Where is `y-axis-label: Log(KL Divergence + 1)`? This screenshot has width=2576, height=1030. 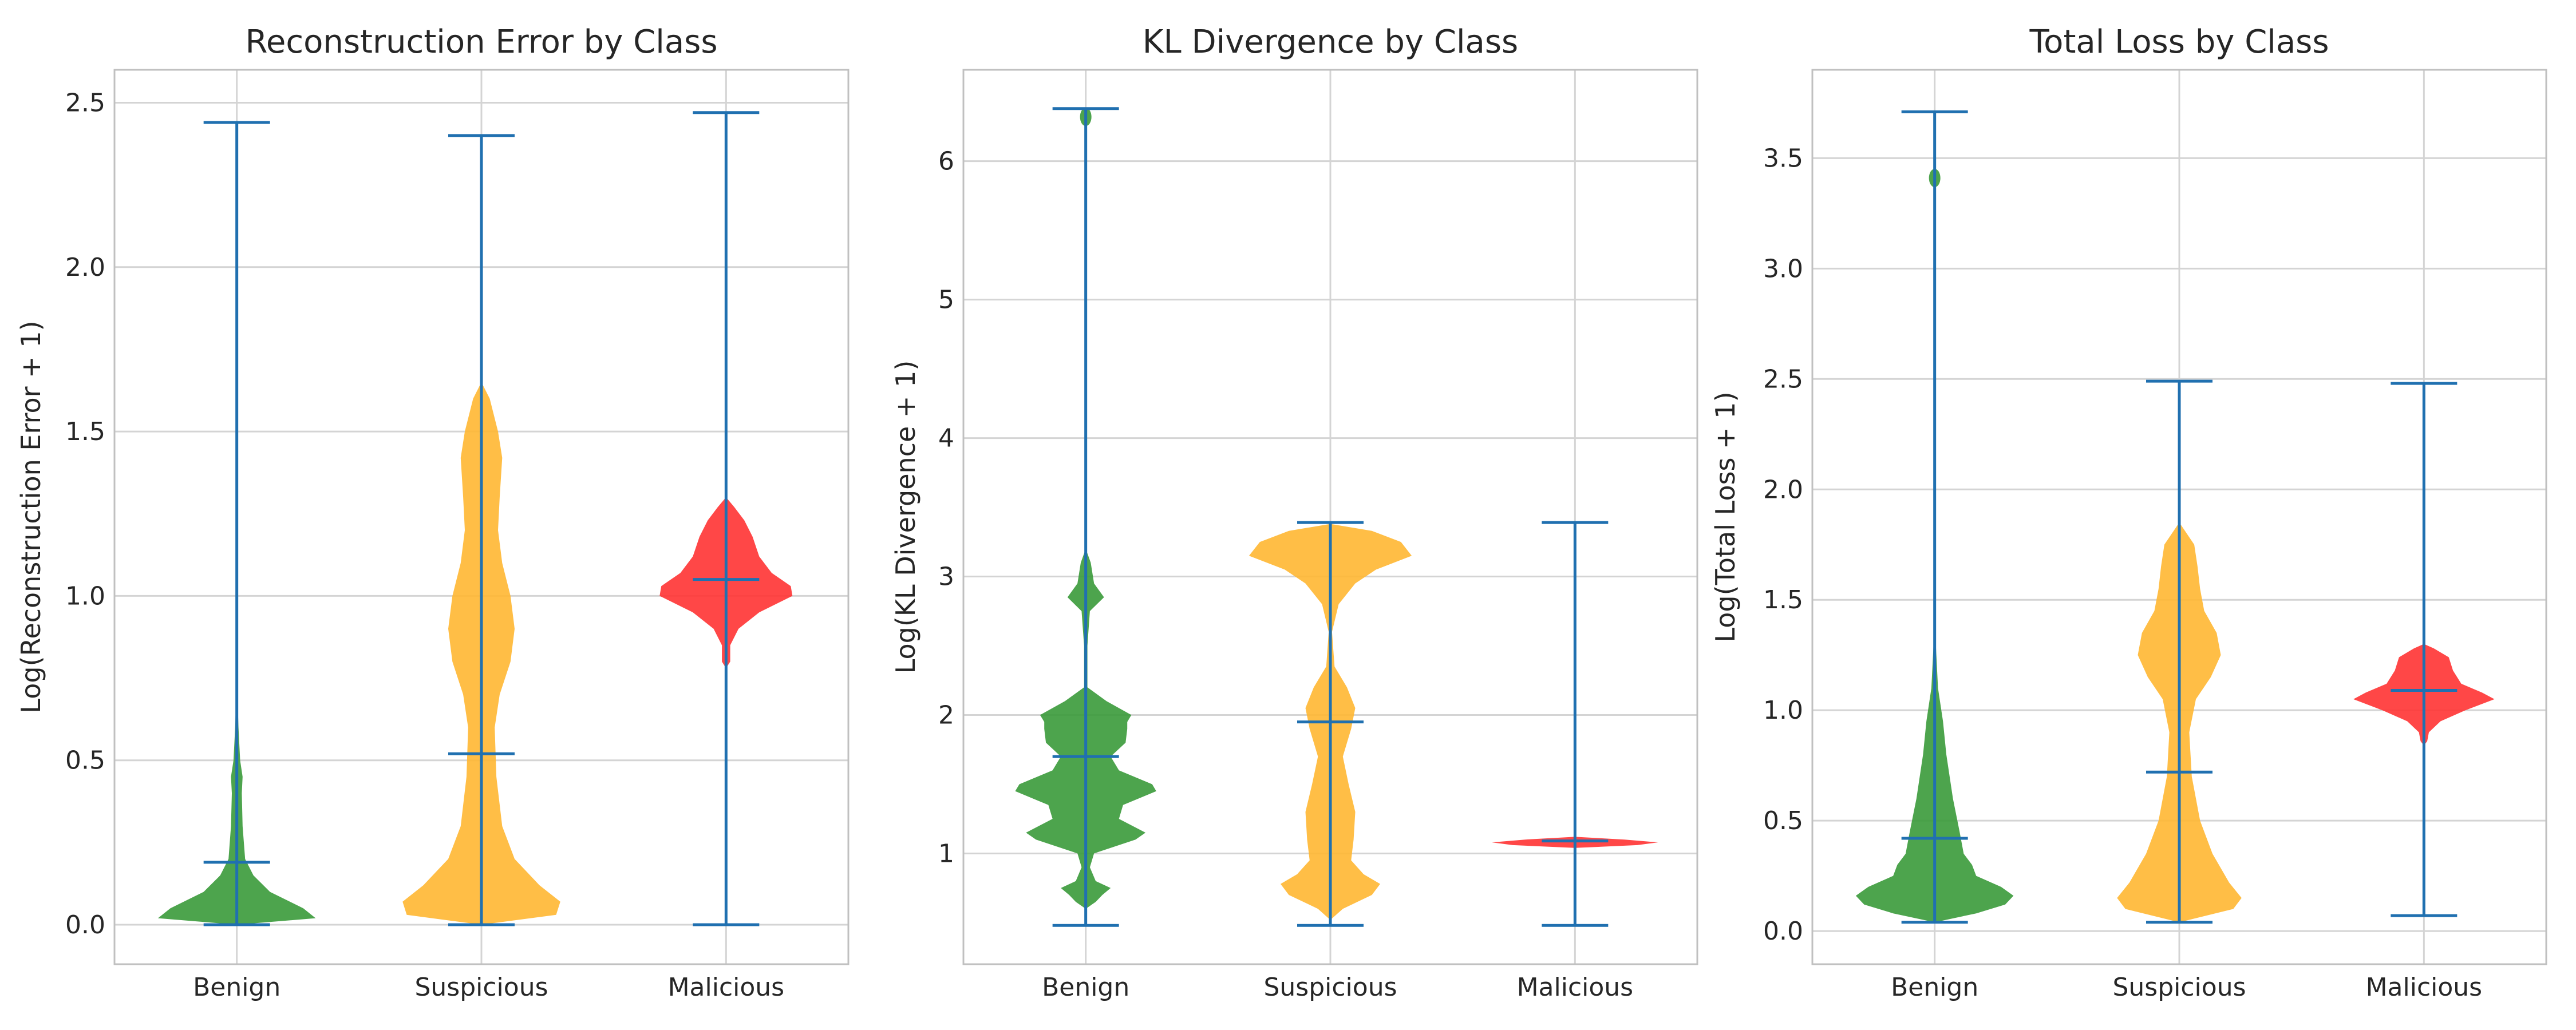
y-axis-label: Log(KL Divergence + 1) is located at coordinates (905, 517).